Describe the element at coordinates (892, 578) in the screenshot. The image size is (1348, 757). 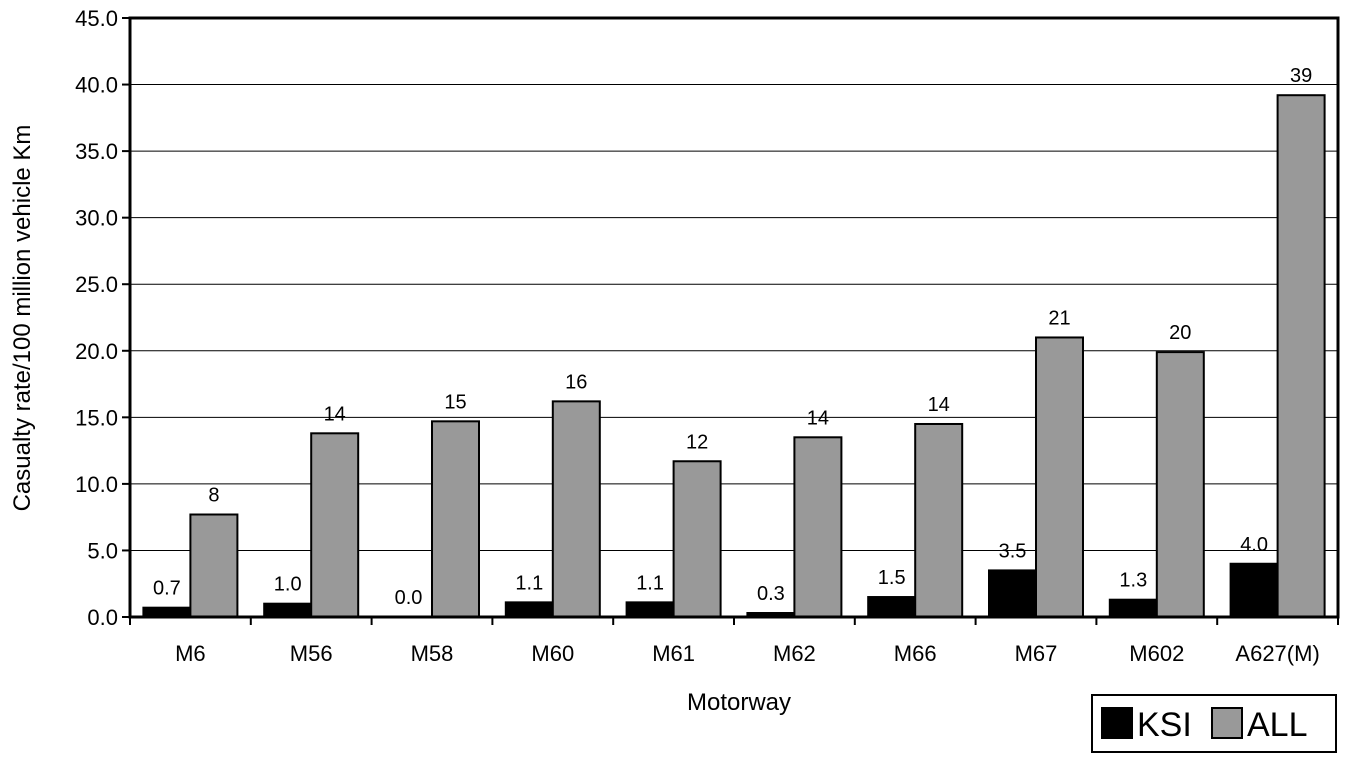
I see `data-label-ksi: 1.5` at that location.